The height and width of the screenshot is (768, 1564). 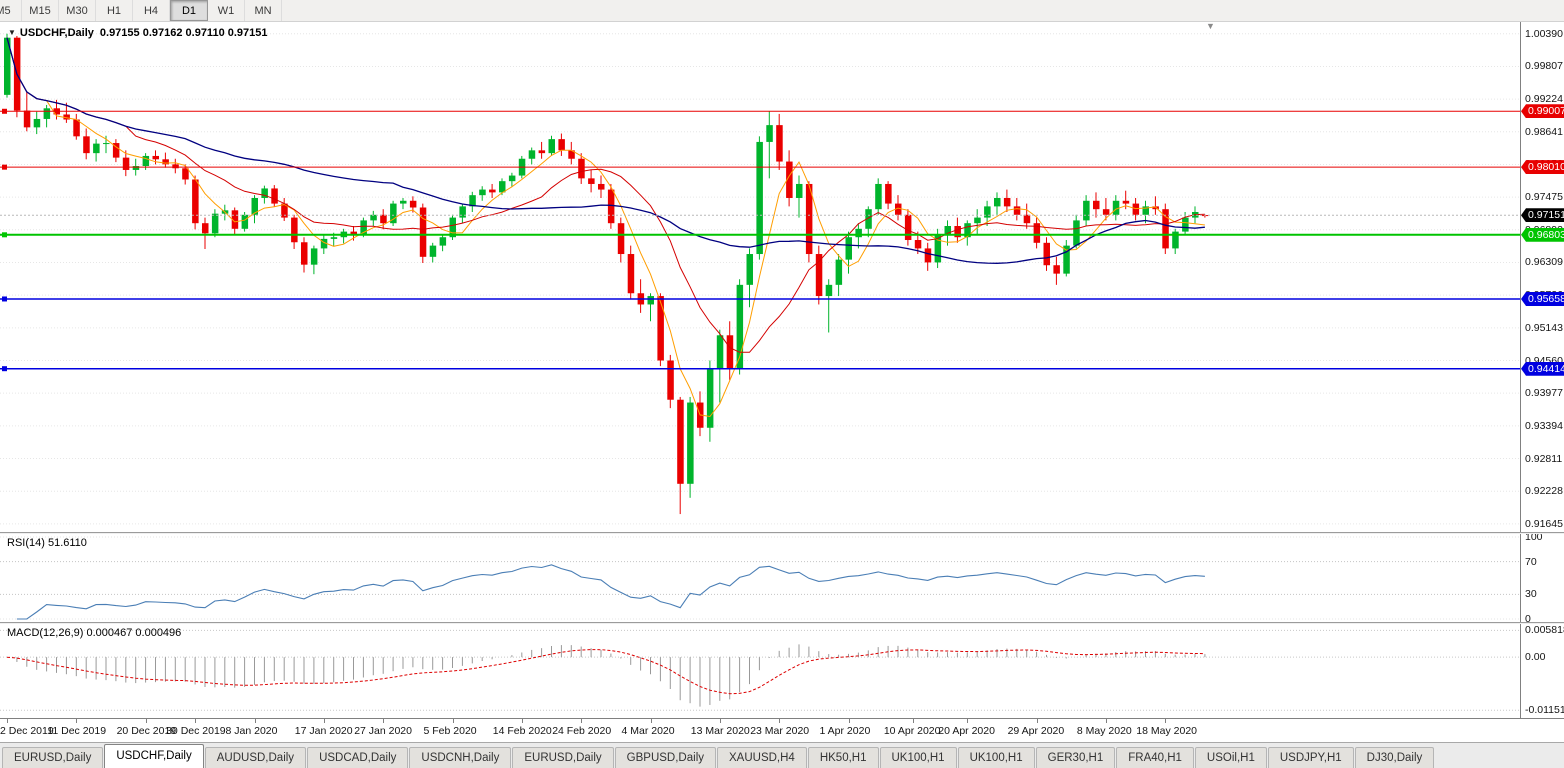 What do you see at coordinates (1544, 710) in the screenshot?
I see `macd-tick-label: -0.011514` at bounding box center [1544, 710].